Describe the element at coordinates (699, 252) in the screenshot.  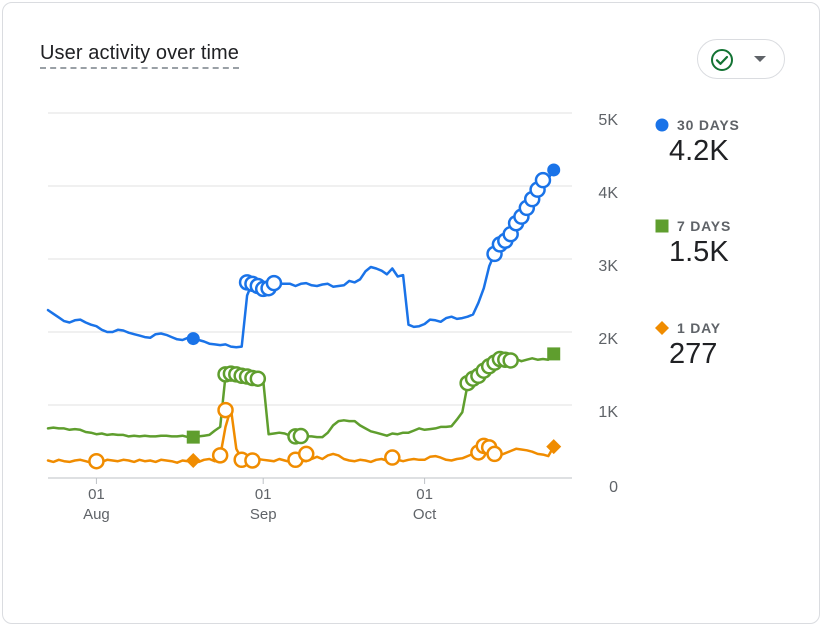
I see `legend-value: 1.5K` at that location.